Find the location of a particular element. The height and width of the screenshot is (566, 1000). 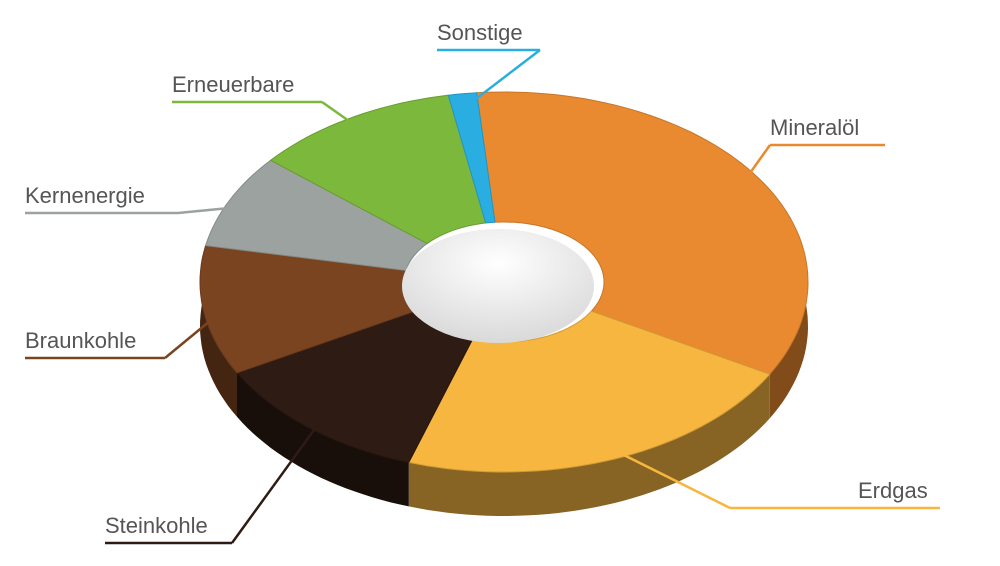

slice-label: Braunkohle is located at coordinates (80, 340).